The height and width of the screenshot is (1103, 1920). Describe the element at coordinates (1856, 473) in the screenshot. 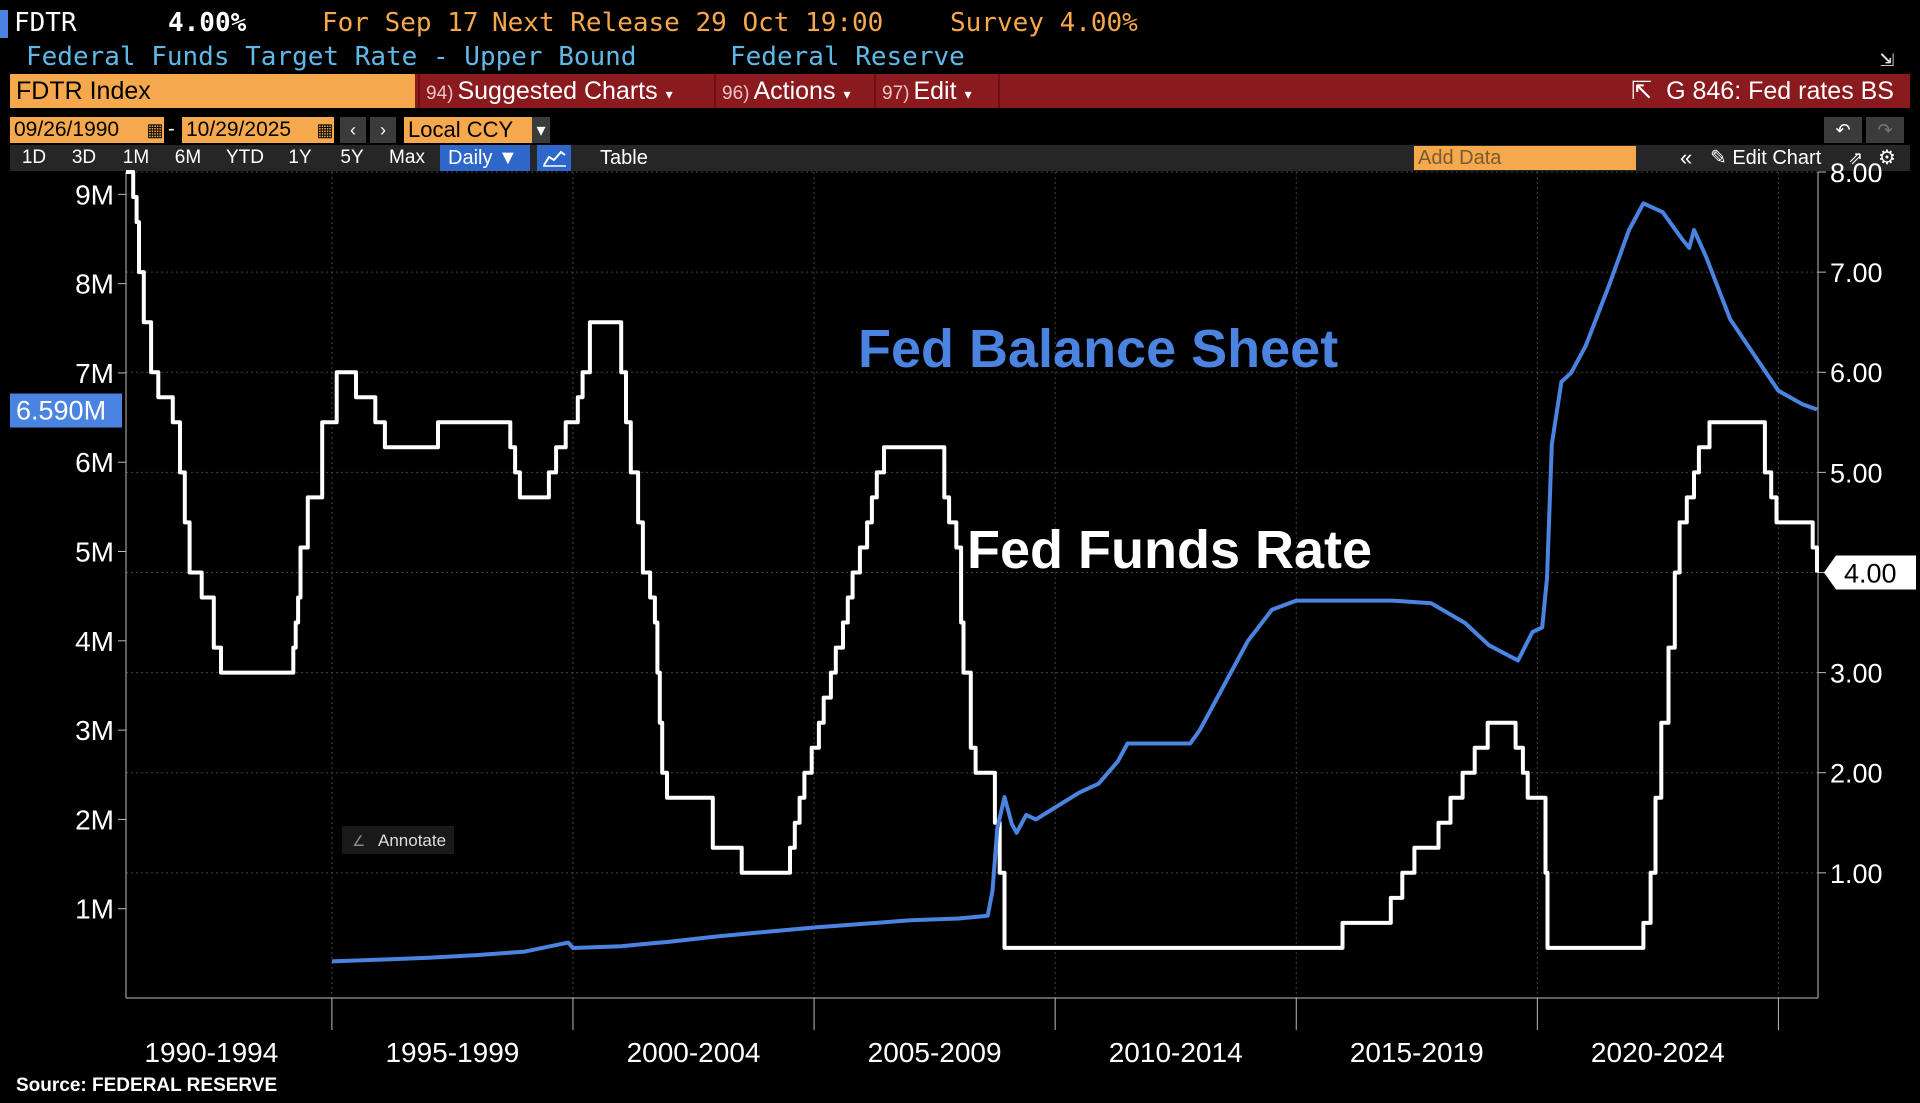

I see `right-tick-label: 5.00` at that location.